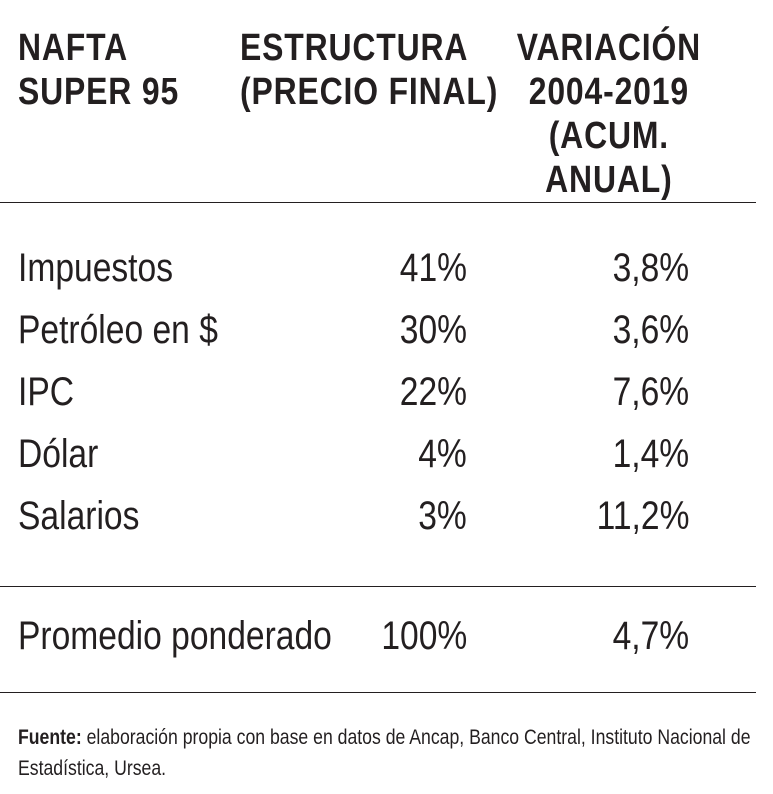  Describe the element at coordinates (46, 392) in the screenshot. I see `row-label: IPC` at that location.